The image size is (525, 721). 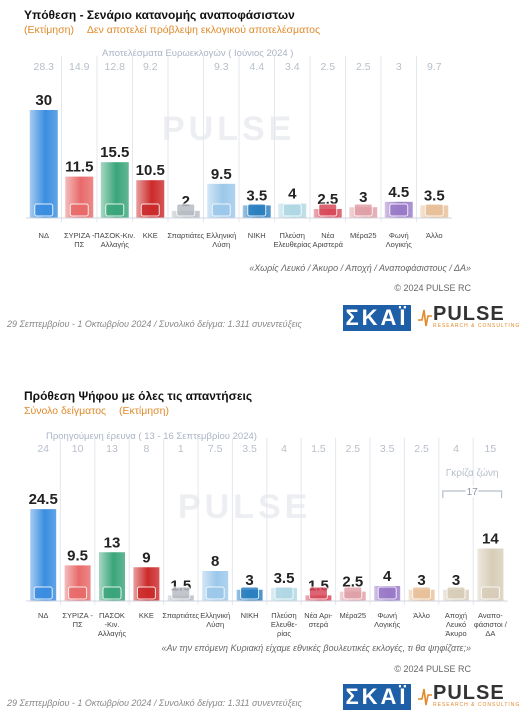 What do you see at coordinates (221, 67) in the screenshot?
I see `previous-value-label: 9.3` at bounding box center [221, 67].